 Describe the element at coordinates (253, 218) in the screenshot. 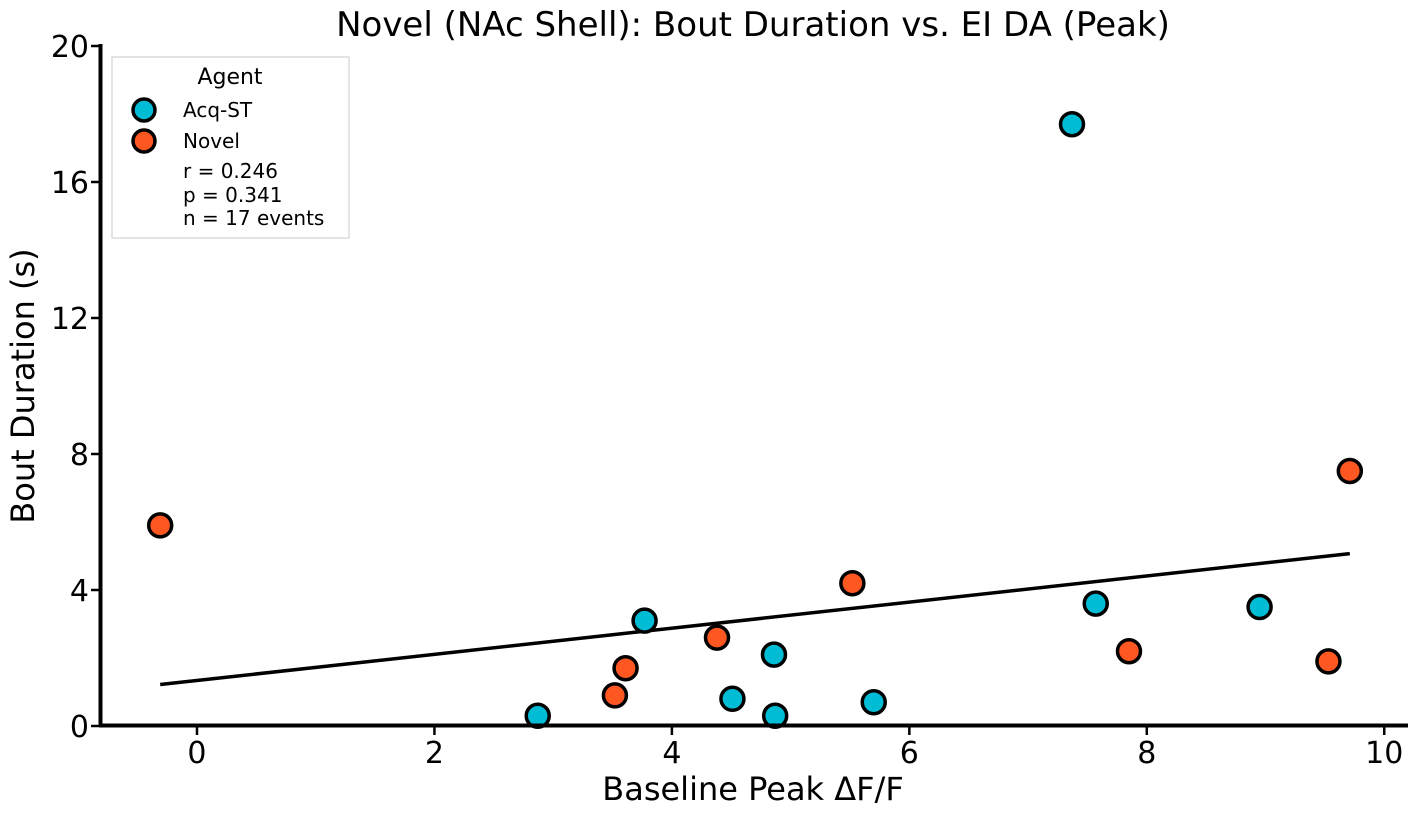

I see `legend-stat-n: n = 17 events` at that location.